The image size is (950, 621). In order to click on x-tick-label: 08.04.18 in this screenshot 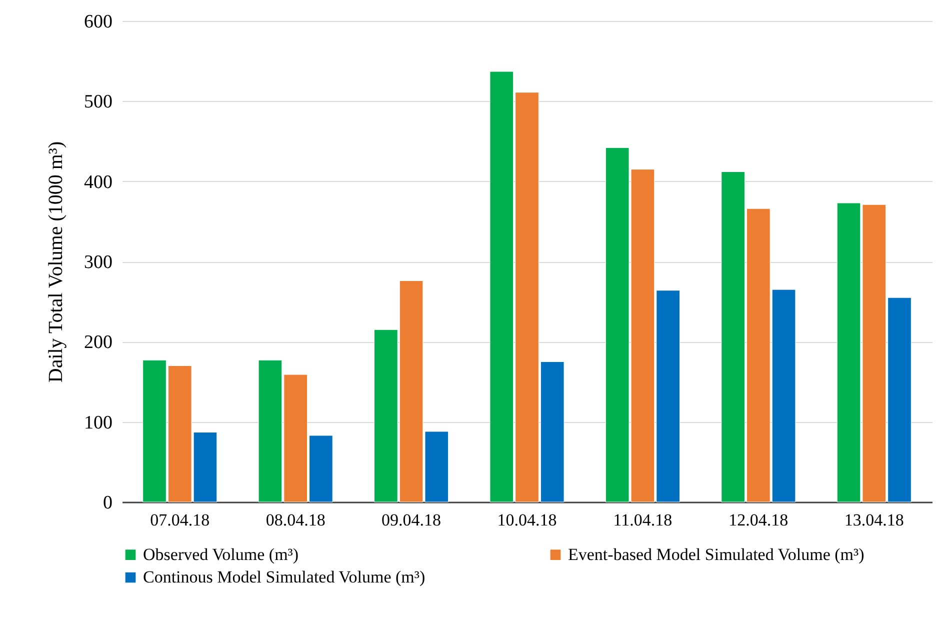, I will do `click(296, 520)`.